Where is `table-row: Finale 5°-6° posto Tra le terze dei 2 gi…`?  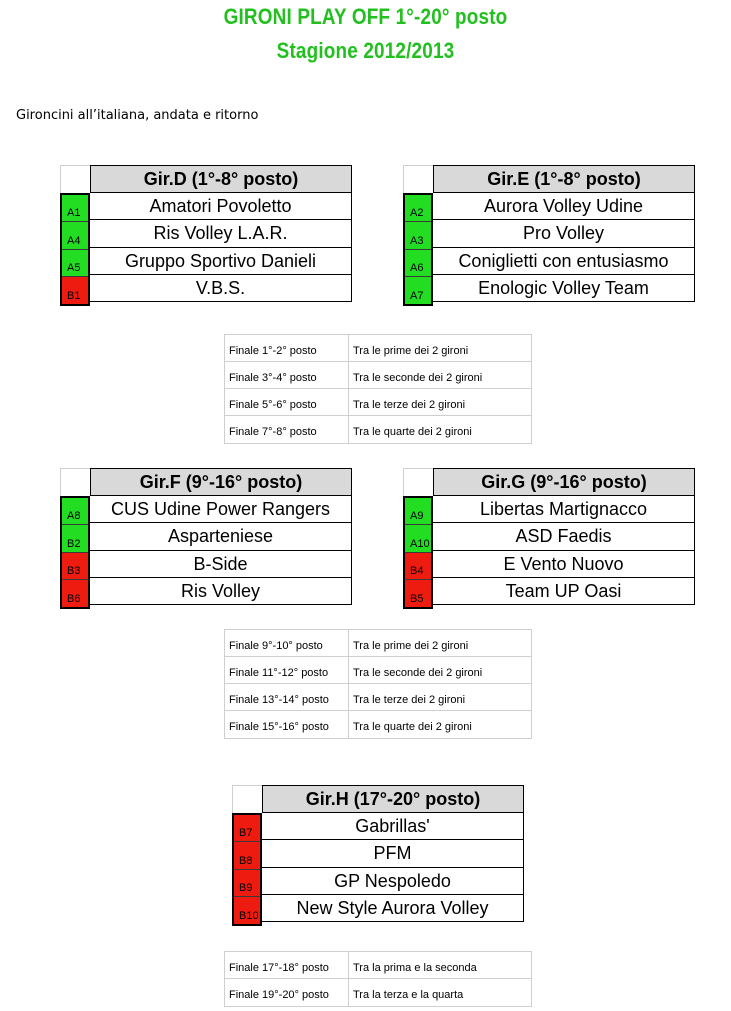 table-row: Finale 5°-6° posto Tra le terze dei 2 gi… is located at coordinates (378, 402).